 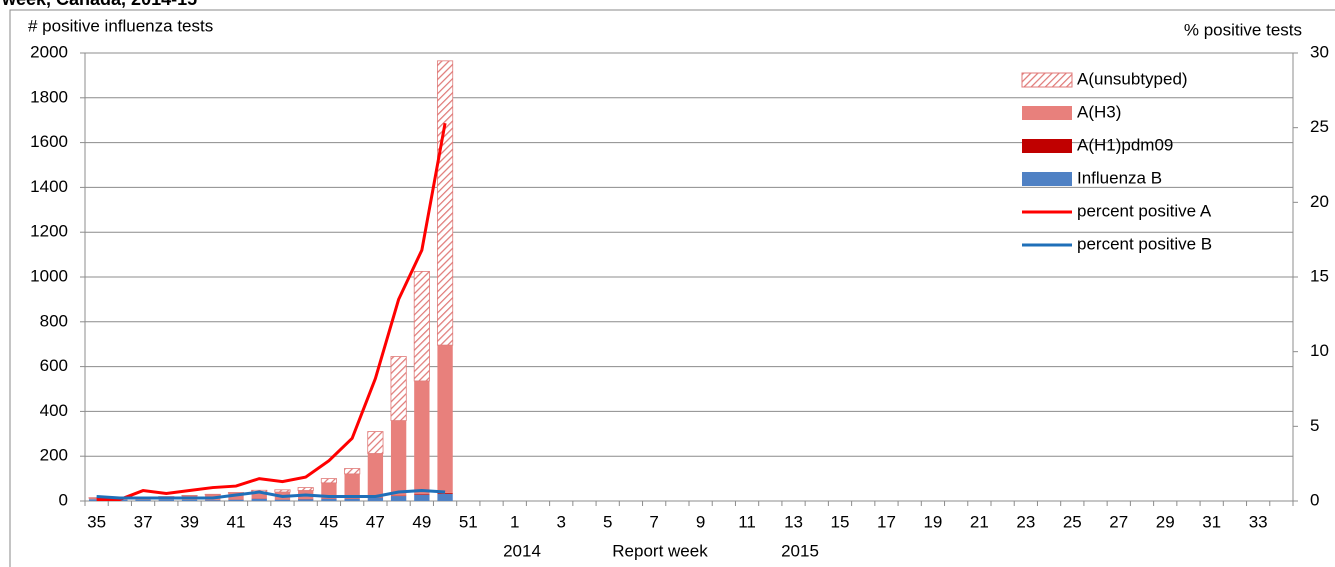 What do you see at coordinates (1319, 126) in the screenshot?
I see `y2-tick-label: 25` at bounding box center [1319, 126].